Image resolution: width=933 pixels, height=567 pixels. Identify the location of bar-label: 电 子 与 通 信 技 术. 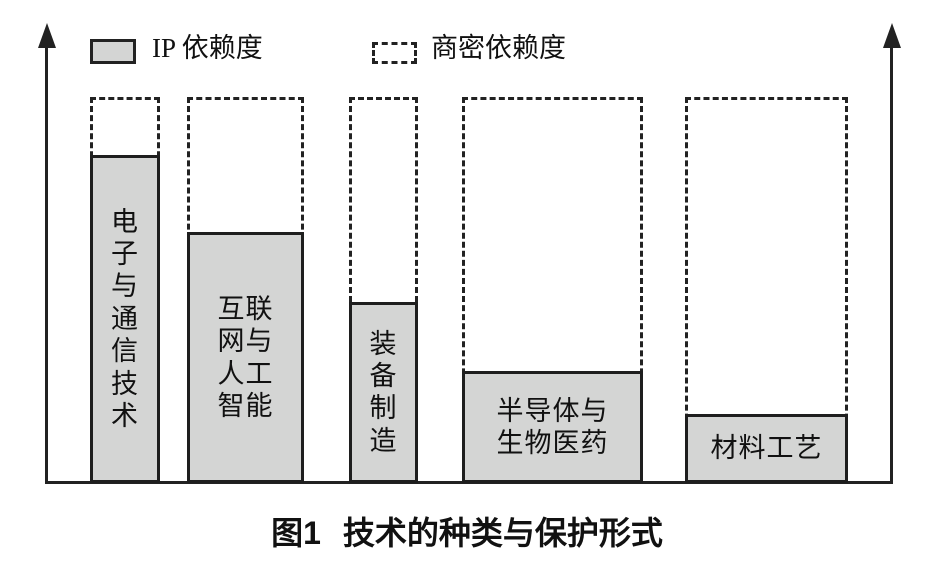
(125, 318).